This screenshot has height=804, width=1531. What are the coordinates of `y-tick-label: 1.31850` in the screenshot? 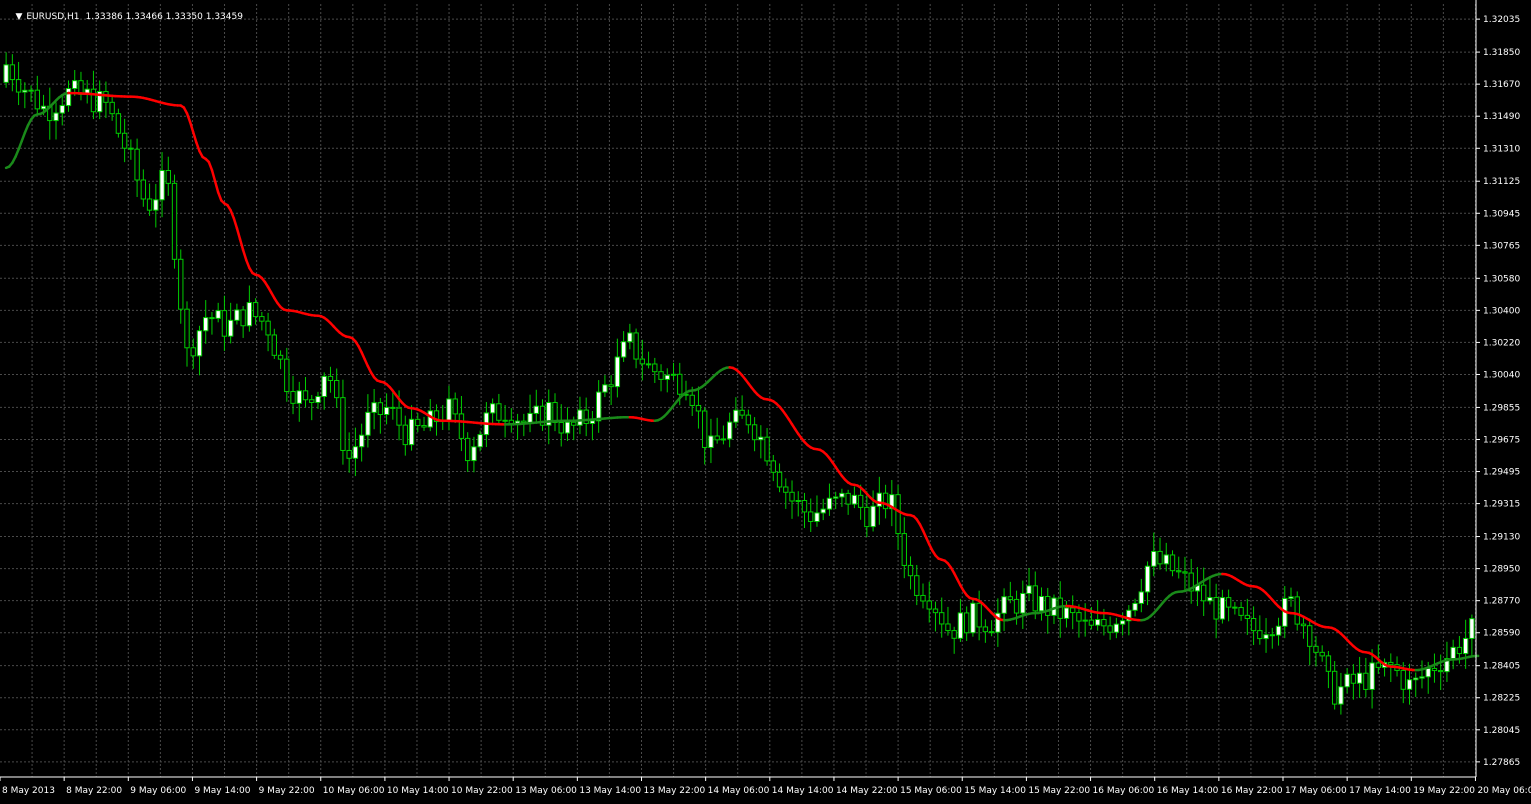 It's located at (1501, 53).